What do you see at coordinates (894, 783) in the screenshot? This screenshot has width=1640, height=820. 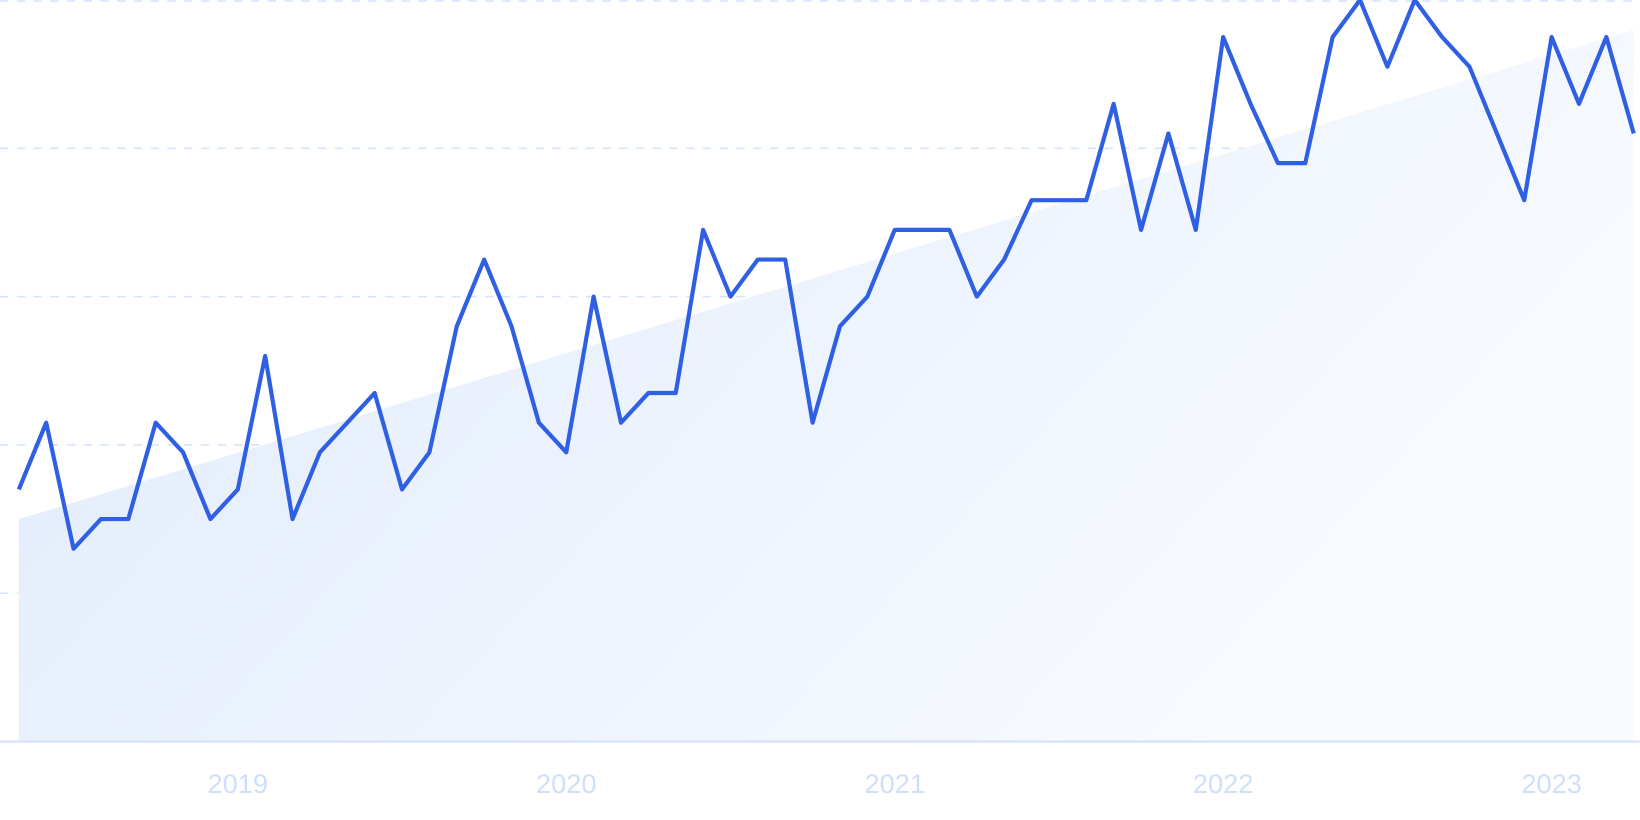 I see `x-tick-label: 2021` at bounding box center [894, 783].